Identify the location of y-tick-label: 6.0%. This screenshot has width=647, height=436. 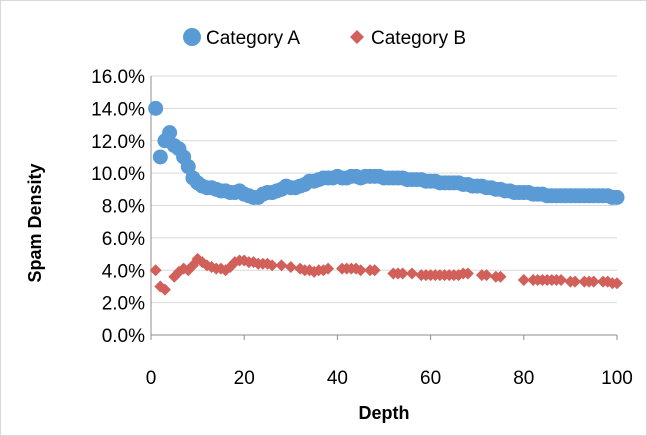
(123, 239).